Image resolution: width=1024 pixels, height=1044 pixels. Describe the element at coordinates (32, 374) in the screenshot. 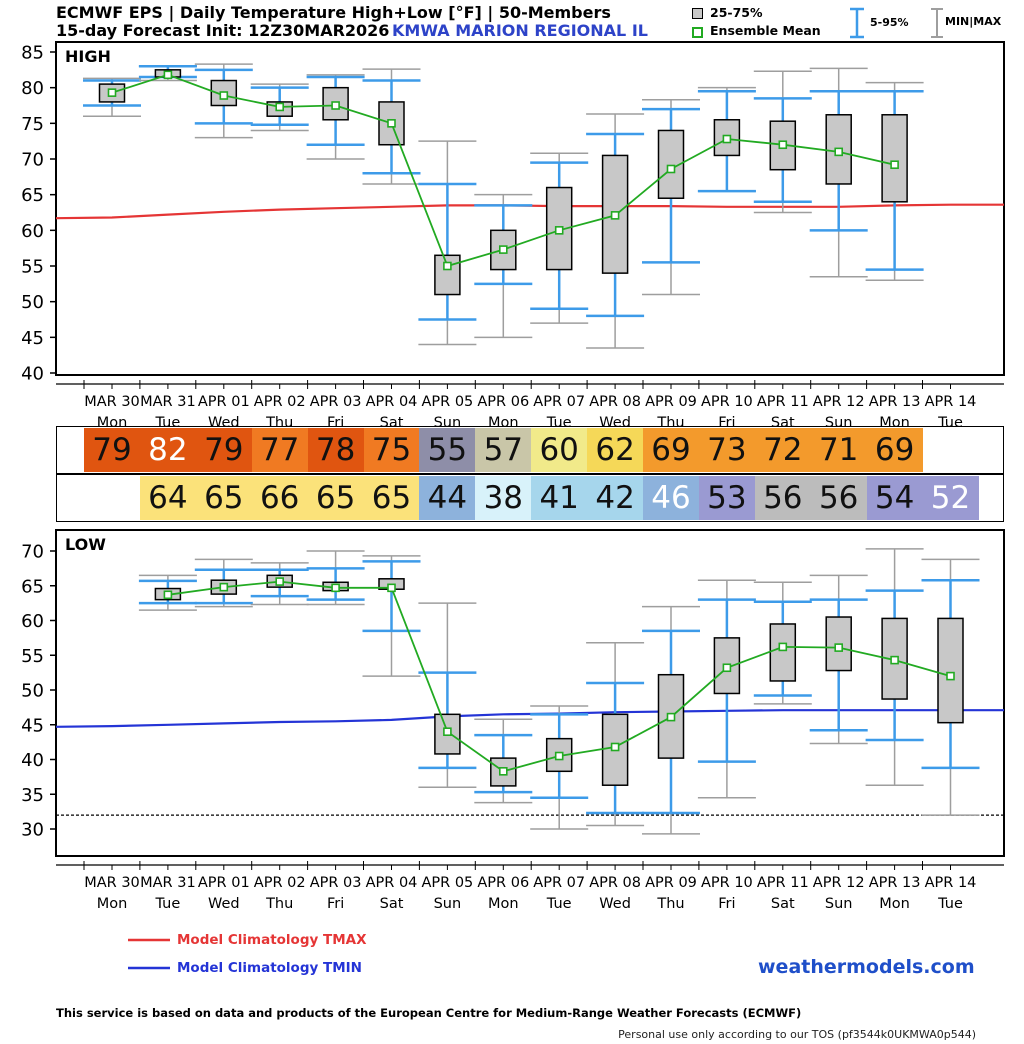

I see `y-tick-label: 40` at that location.